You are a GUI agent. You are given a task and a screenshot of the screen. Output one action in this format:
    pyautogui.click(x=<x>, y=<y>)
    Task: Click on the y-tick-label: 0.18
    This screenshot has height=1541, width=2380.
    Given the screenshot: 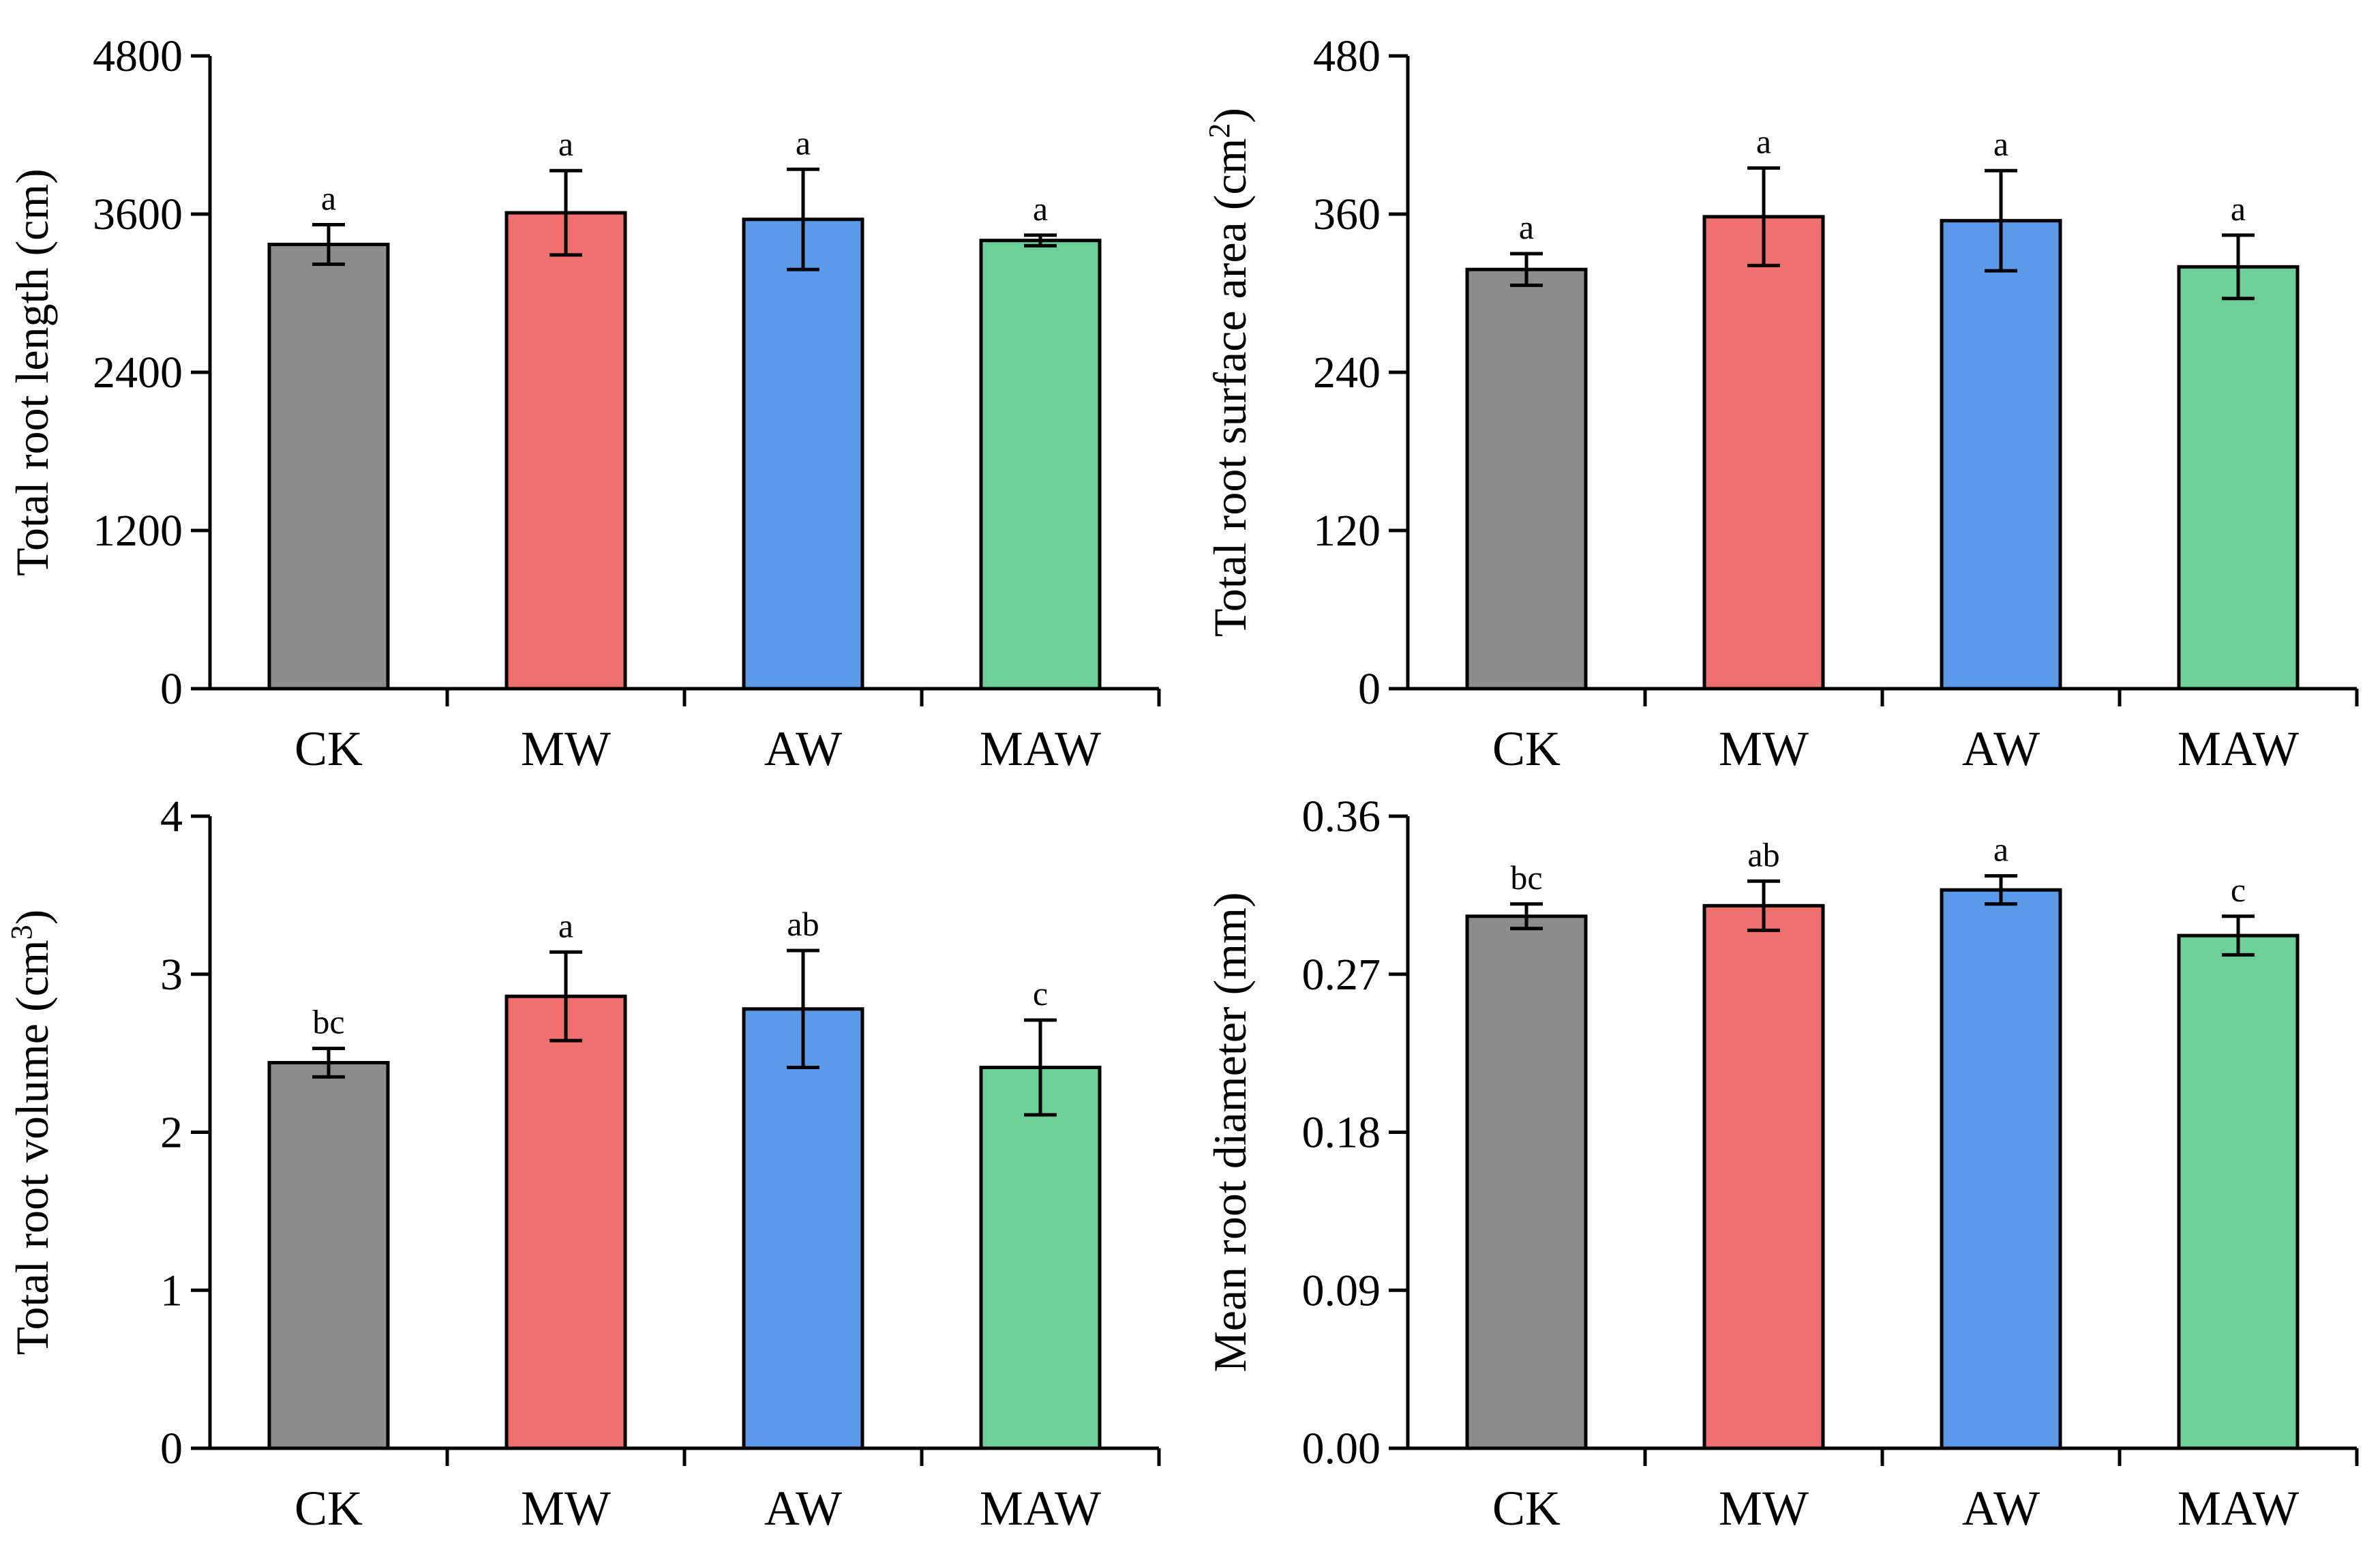 What is the action you would take?
    pyautogui.click(x=1341, y=1133)
    